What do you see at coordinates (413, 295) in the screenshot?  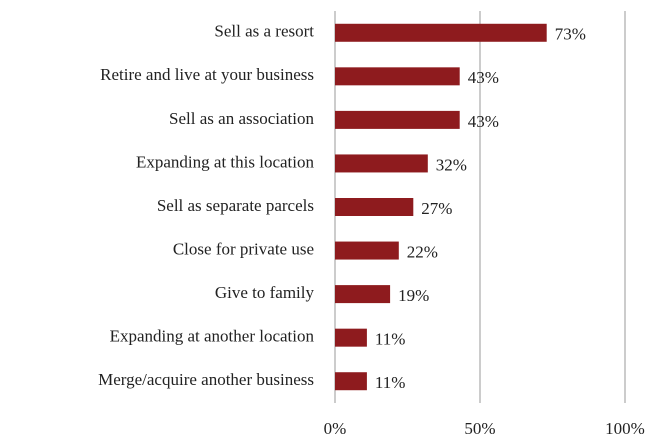 I see `value-label: 19%` at bounding box center [413, 295].